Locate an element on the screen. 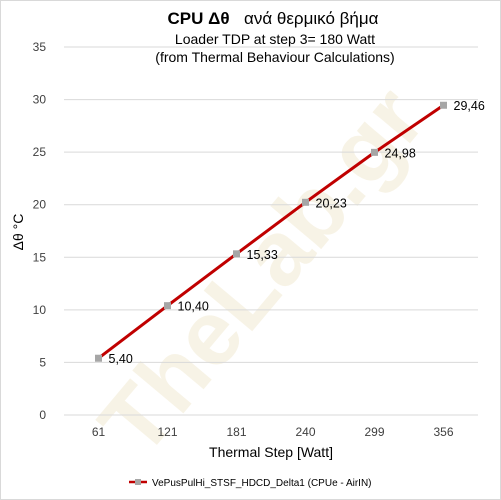 Image resolution: width=501 pixels, height=500 pixels. x-tick-label: 356 is located at coordinates (443, 432).